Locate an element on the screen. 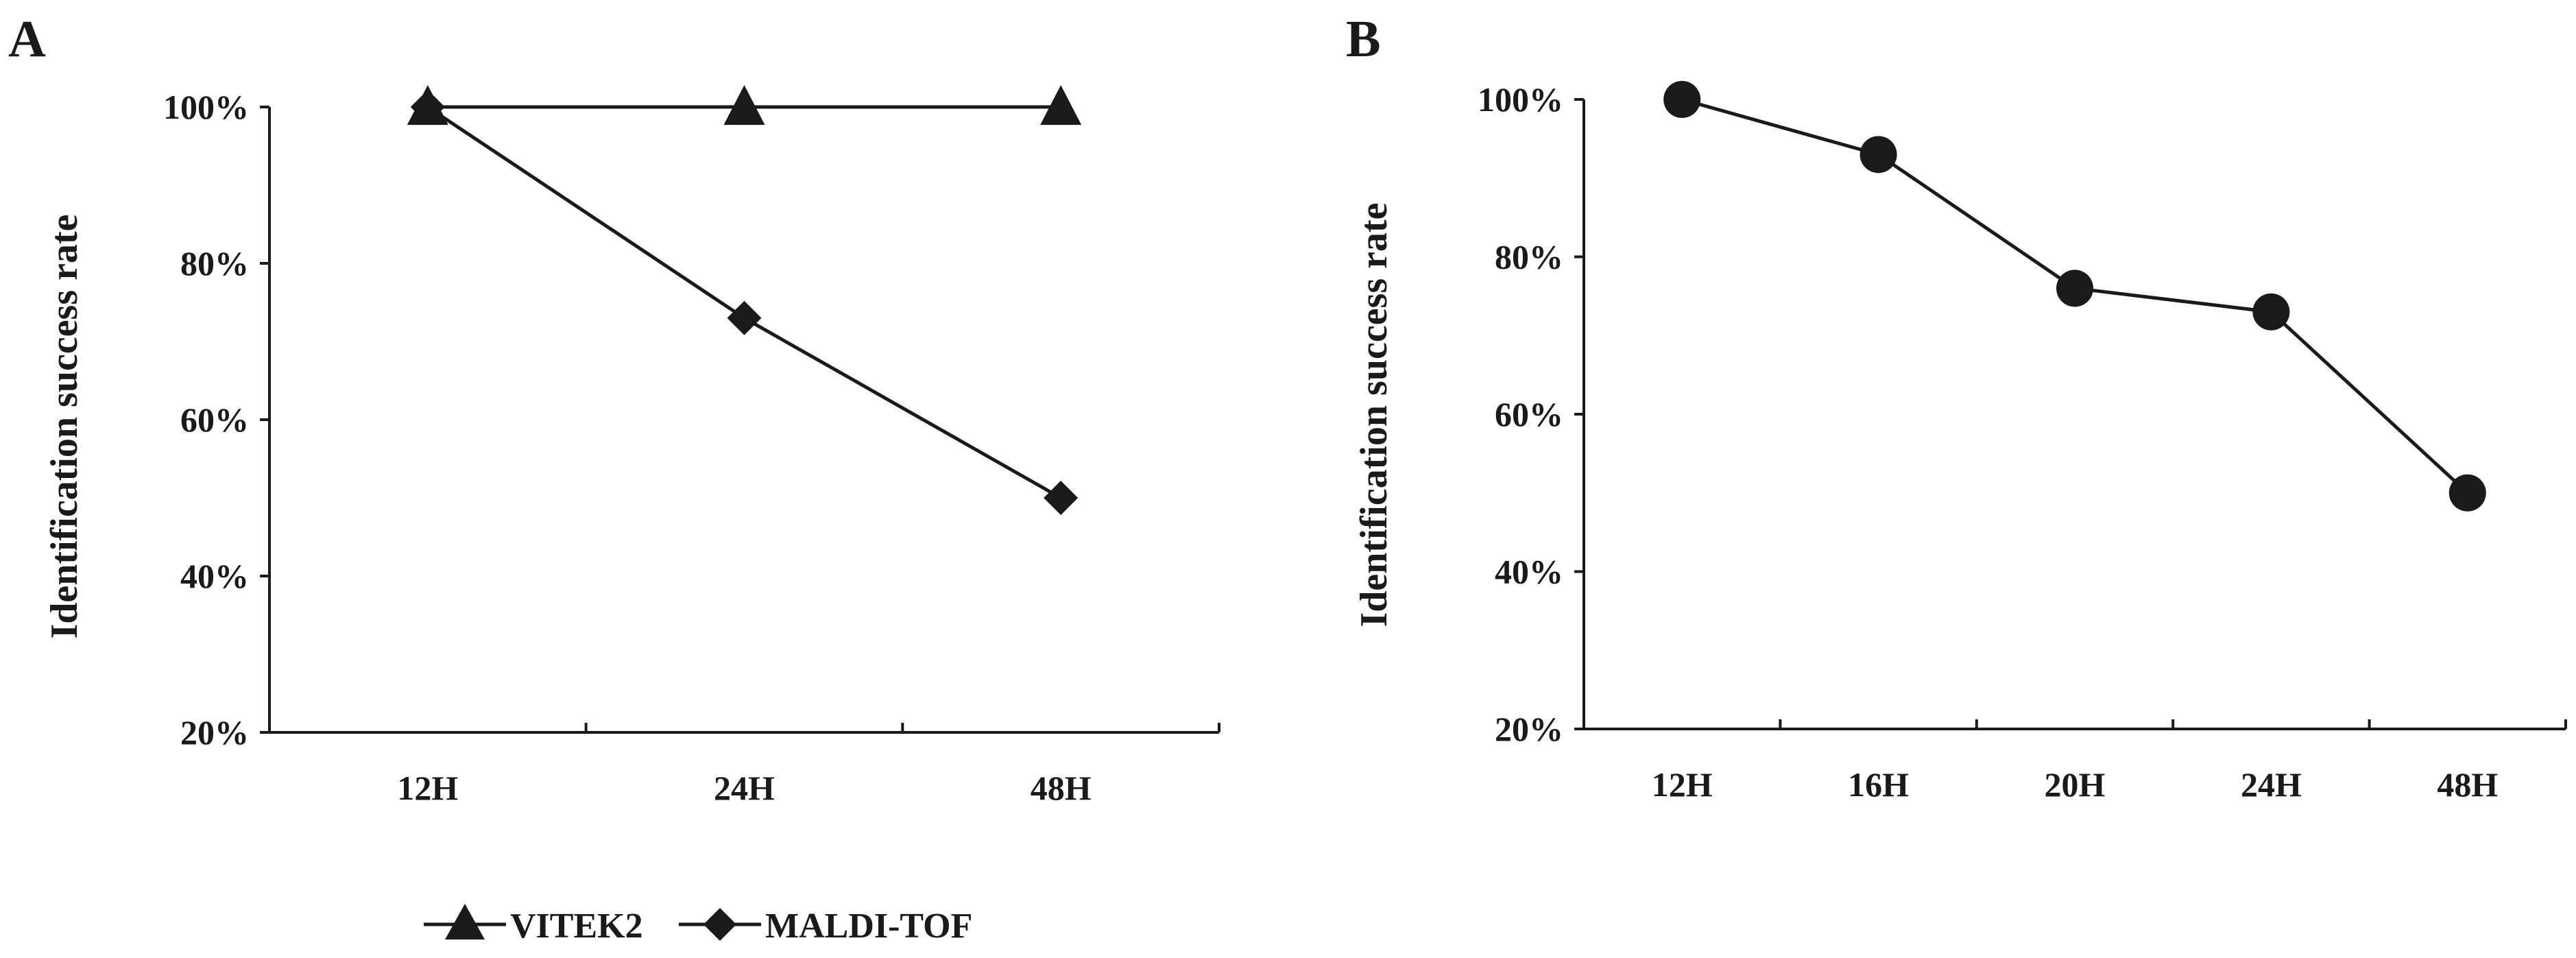 Image resolution: width=2576 pixels, height=958 pixels. x-tick-label-20h: 20H is located at coordinates (2076, 784).